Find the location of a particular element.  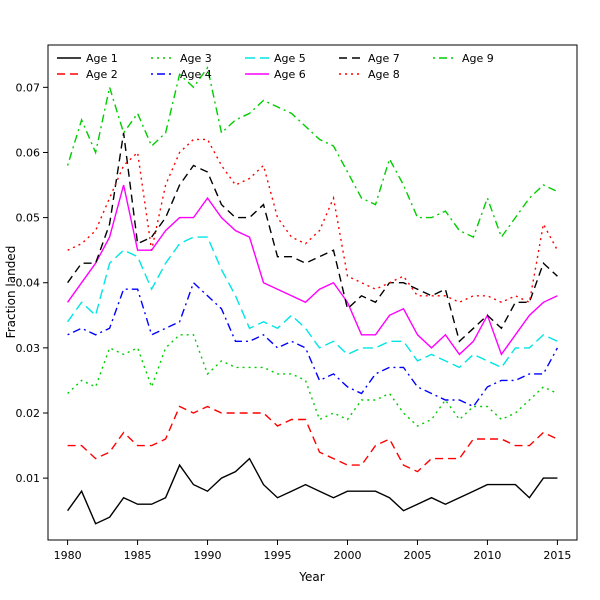

x-tick-label: 1980 is located at coordinates (68, 555).